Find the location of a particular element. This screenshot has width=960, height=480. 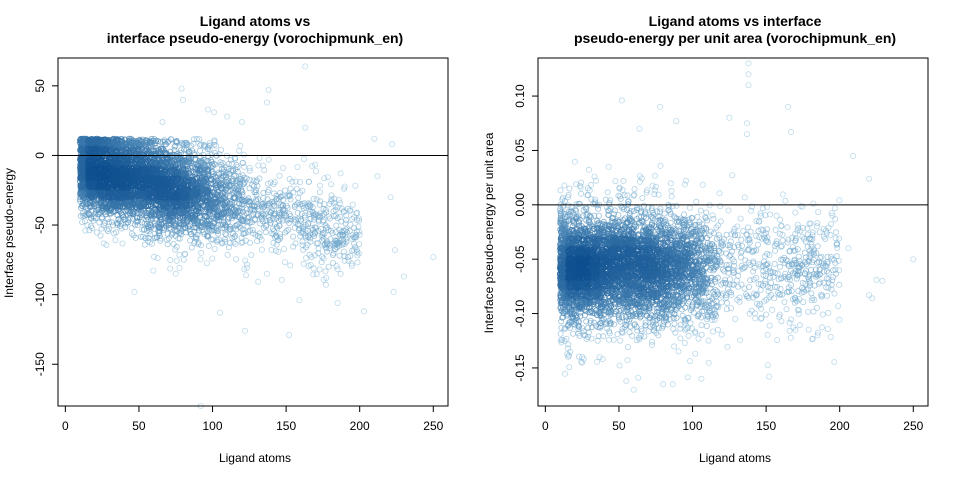

y-tick-label: -150 is located at coordinates (40, 364).